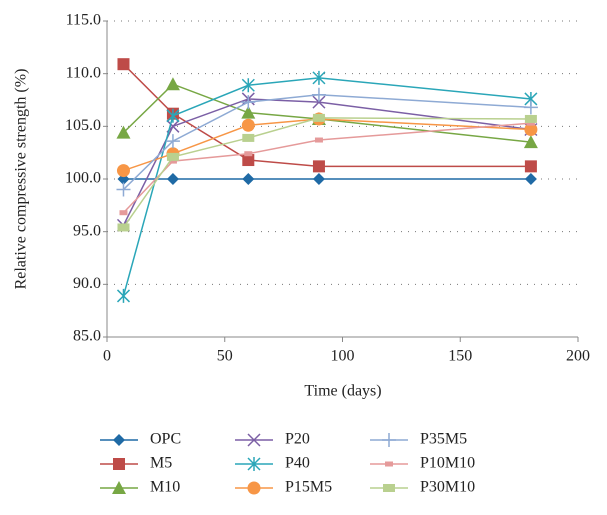  What do you see at coordinates (83, 72) in the screenshot?
I see `y-tick-label: 110.0` at bounding box center [83, 72].